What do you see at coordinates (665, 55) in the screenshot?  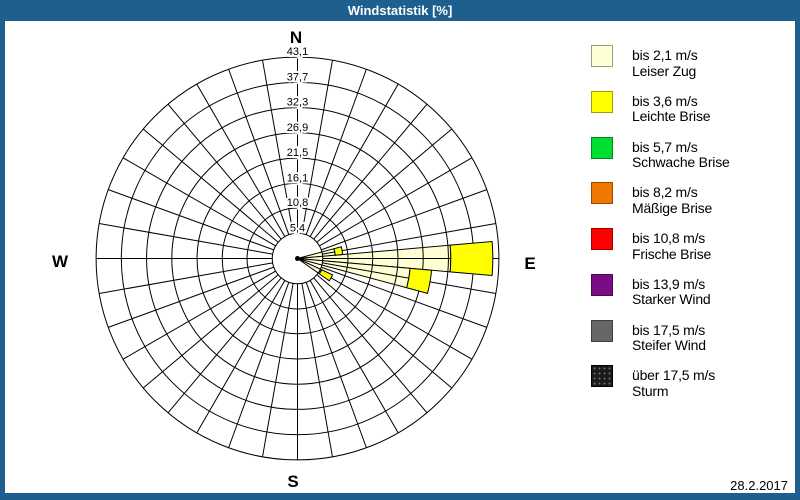 I see `legend-speed-label: bis 2,1 m/s` at bounding box center [665, 55].